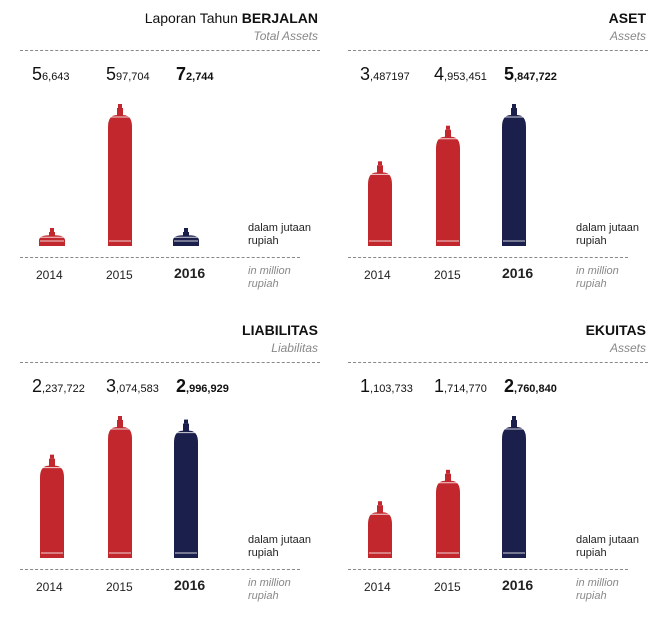 The image size is (654, 621). Describe the element at coordinates (51, 74) in the screenshot. I see `data-label: 56,643` at that location.